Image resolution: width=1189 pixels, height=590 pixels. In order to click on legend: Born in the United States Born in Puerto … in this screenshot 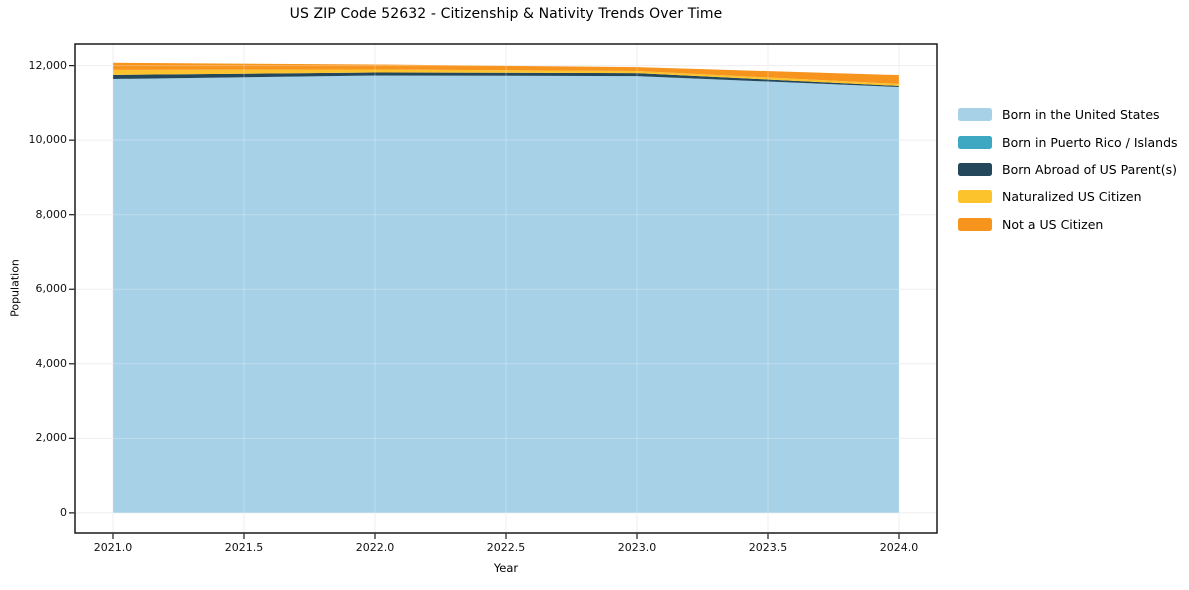, I will do `click(1068, 169)`.